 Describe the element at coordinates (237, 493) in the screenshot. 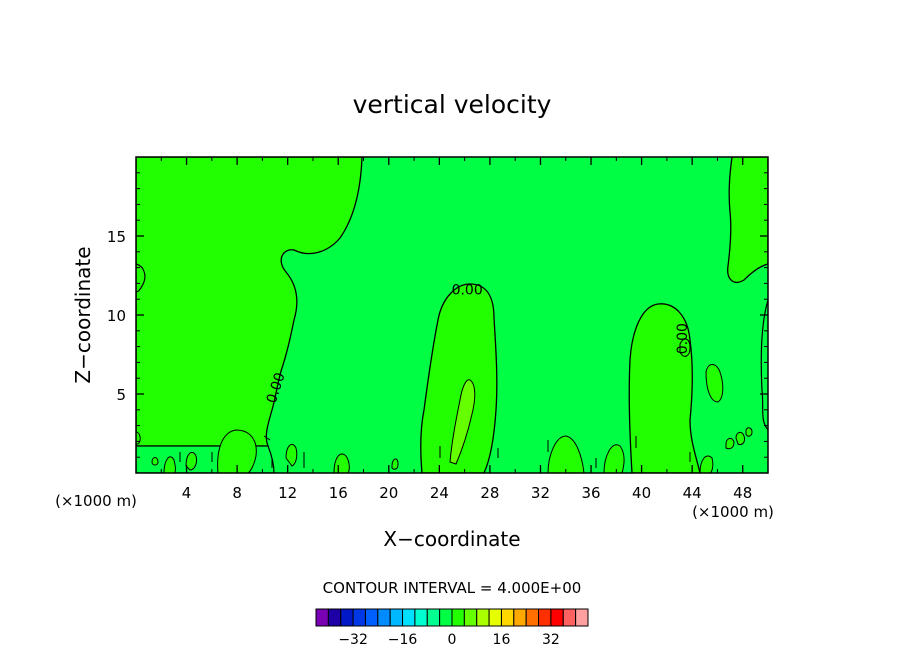

I see `x-tick-label: 8` at that location.